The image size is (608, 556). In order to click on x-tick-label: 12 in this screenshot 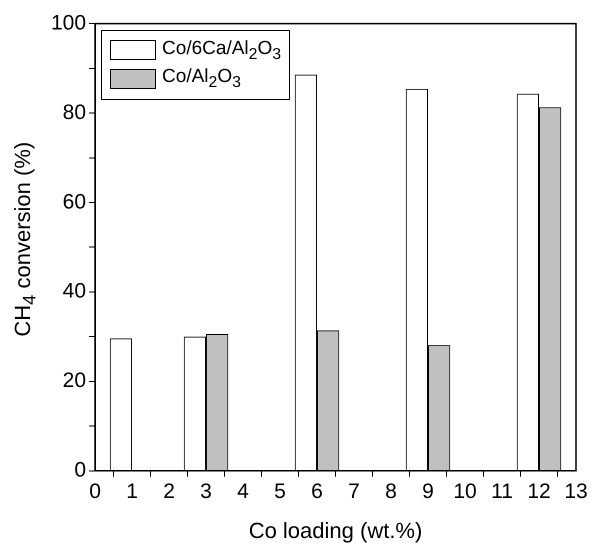, I will do `click(539, 492)`.